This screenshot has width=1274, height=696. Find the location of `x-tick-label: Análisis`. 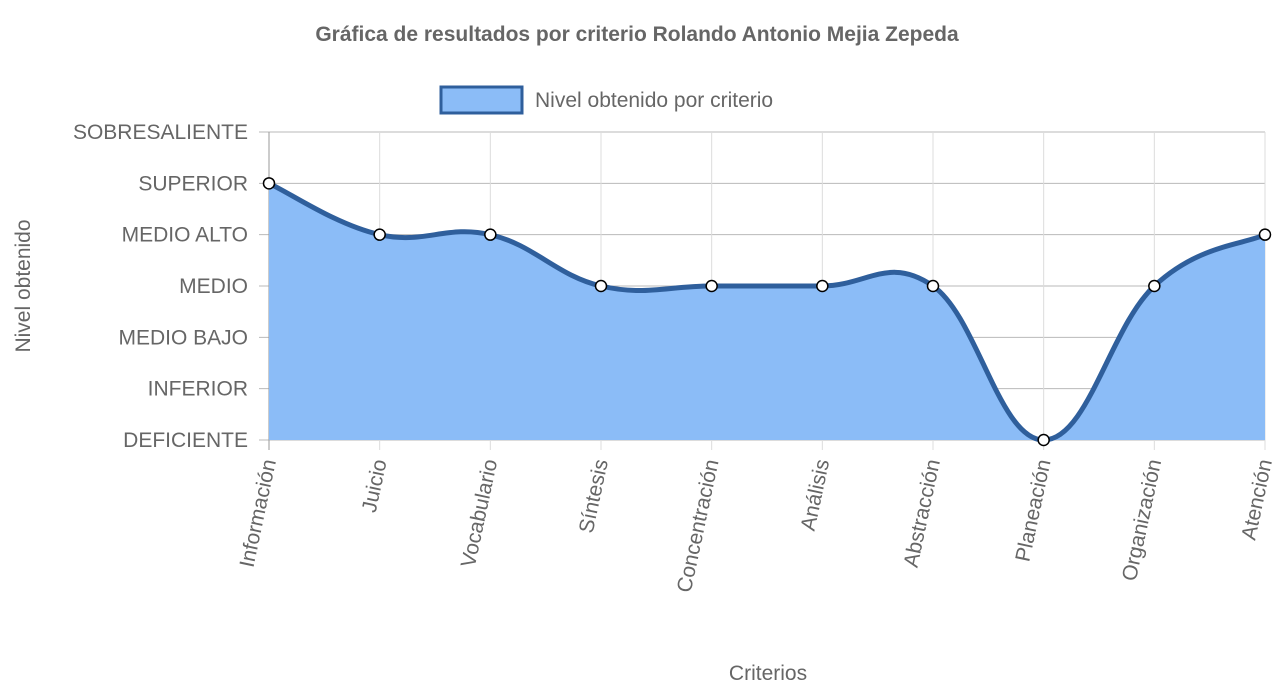

x-tick-label: Análisis is located at coordinates (816, 495).